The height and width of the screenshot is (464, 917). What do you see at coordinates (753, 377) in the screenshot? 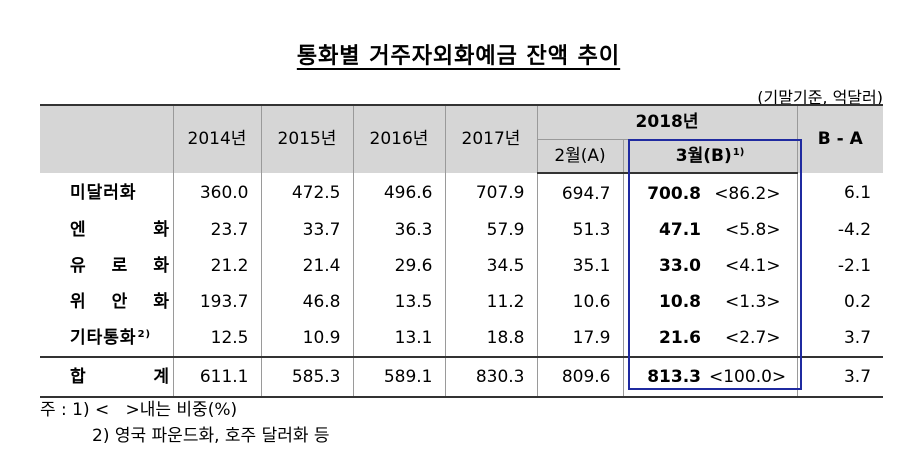
I see `value-share: <100.0>` at bounding box center [753, 377].